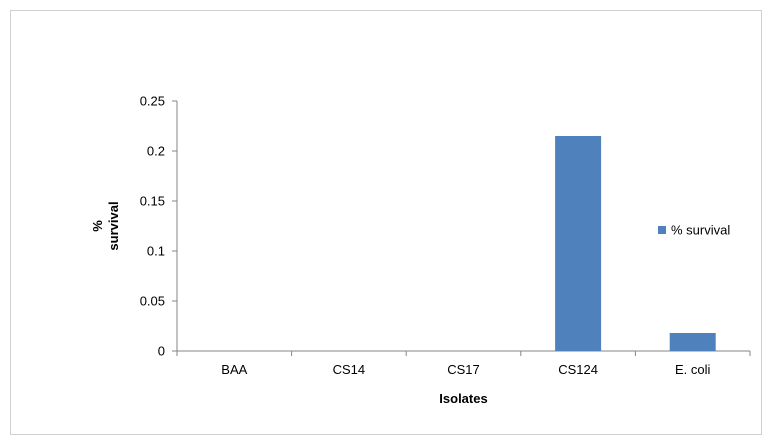 This screenshot has height=446, width=774. What do you see at coordinates (578, 369) in the screenshot?
I see `x-tick-label: CS124` at bounding box center [578, 369].